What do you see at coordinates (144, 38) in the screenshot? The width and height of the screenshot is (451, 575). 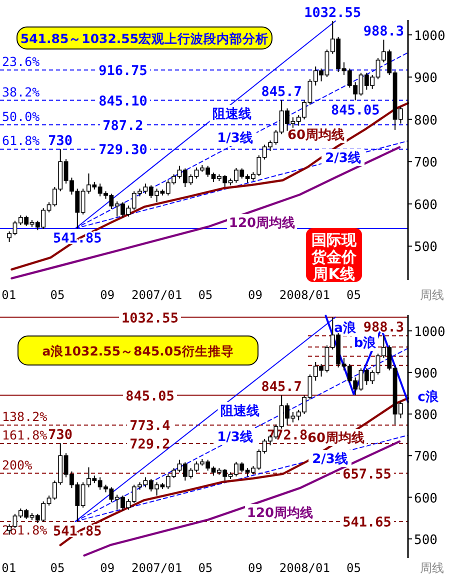 I see `text: 541.85～1032.55宏观上行波段内部分析` at bounding box center [144, 38].